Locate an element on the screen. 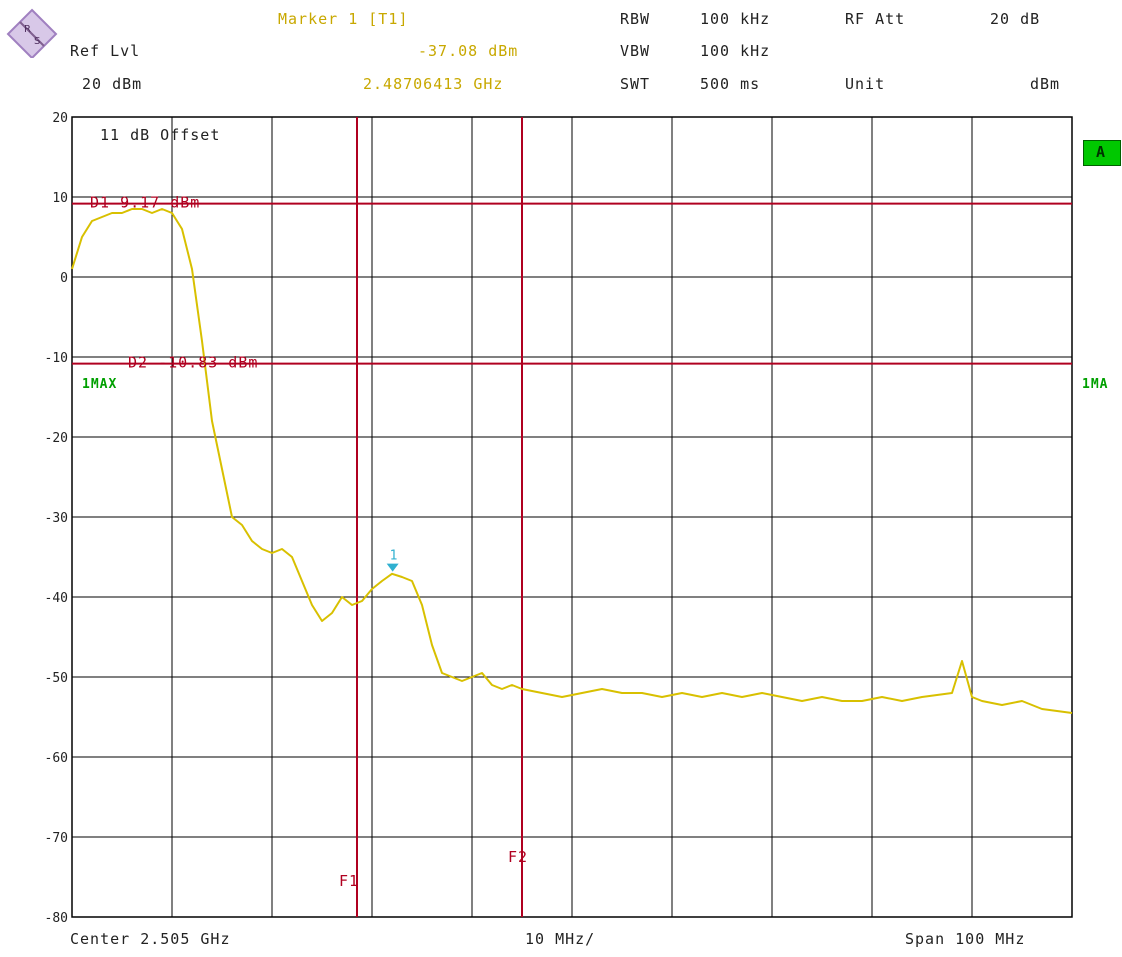 The image size is (1122, 957). y-tick-label: -20 is located at coordinates (56, 438).